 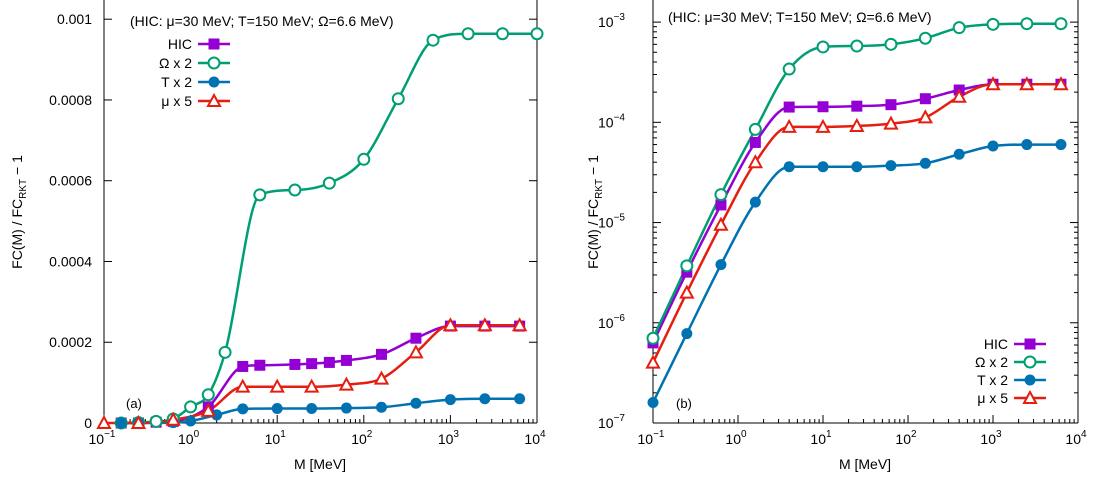 What do you see at coordinates (214, 63) in the screenshot?
I see `panel-a-legend-marker` at bounding box center [214, 63].